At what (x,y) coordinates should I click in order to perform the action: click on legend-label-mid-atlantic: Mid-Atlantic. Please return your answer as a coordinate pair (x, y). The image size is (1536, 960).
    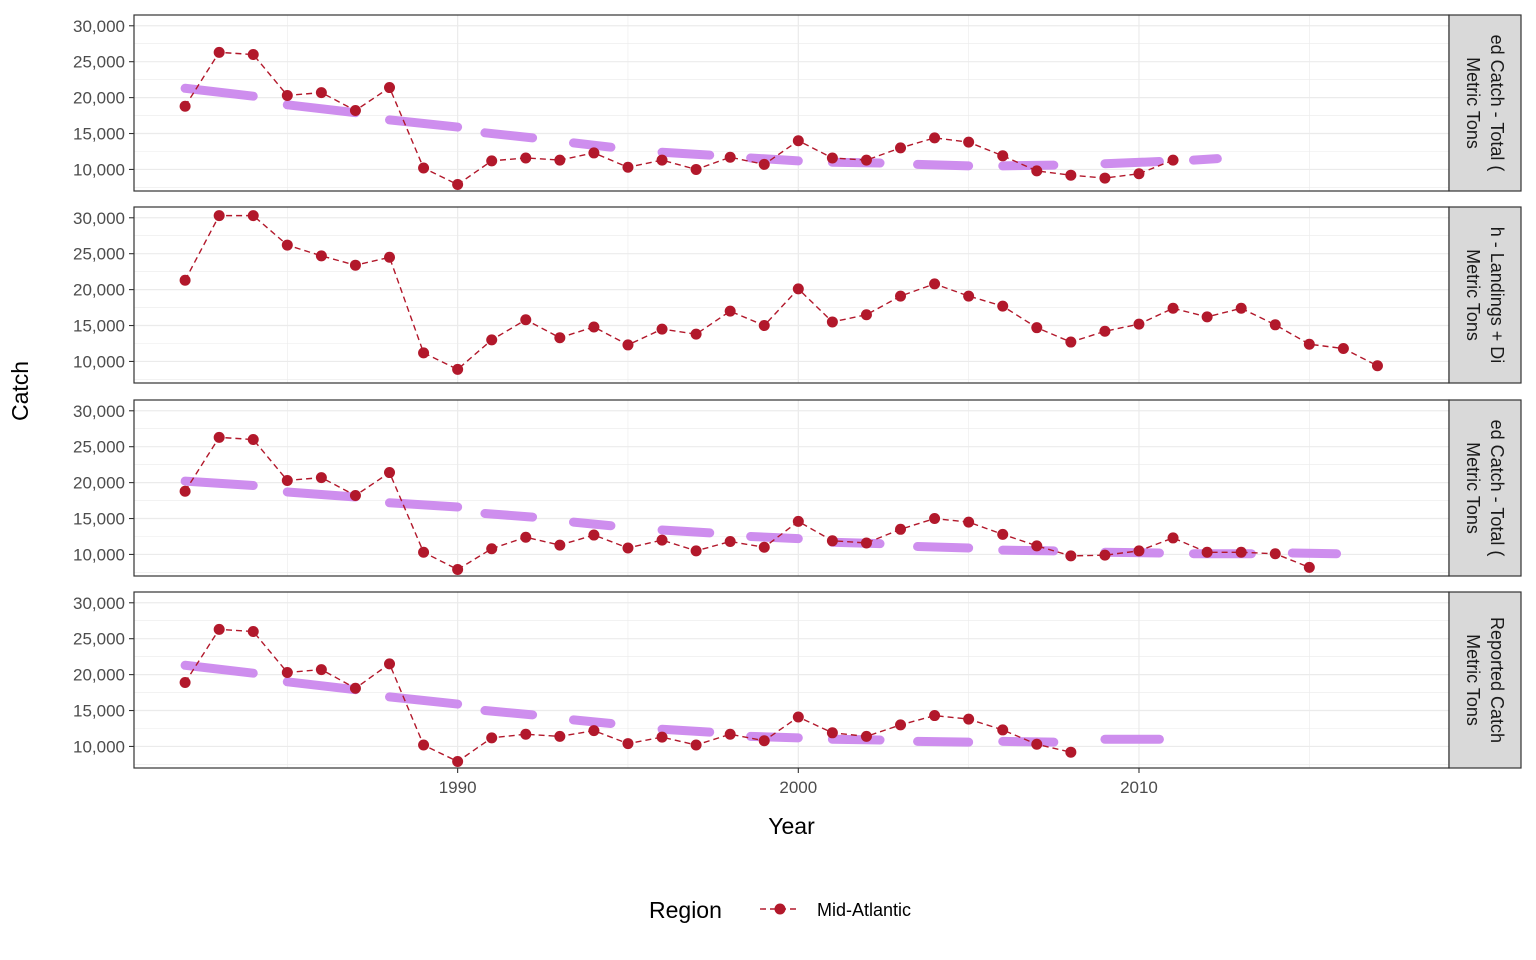
    Looking at the image, I should click on (864, 910).